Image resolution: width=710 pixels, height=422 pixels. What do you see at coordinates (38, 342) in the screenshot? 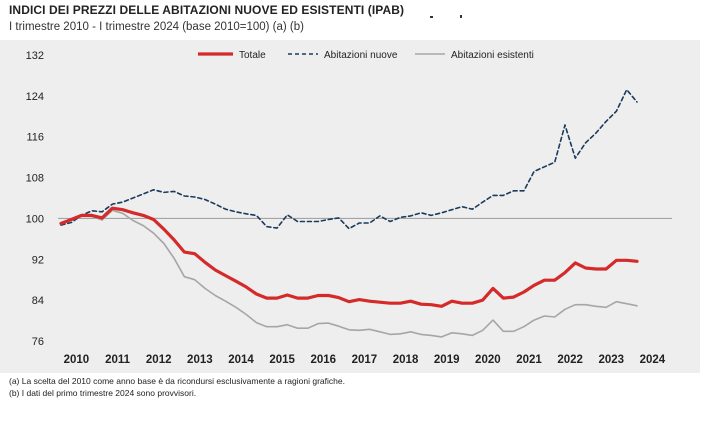
I see `y-tick-label: 76` at bounding box center [38, 342].